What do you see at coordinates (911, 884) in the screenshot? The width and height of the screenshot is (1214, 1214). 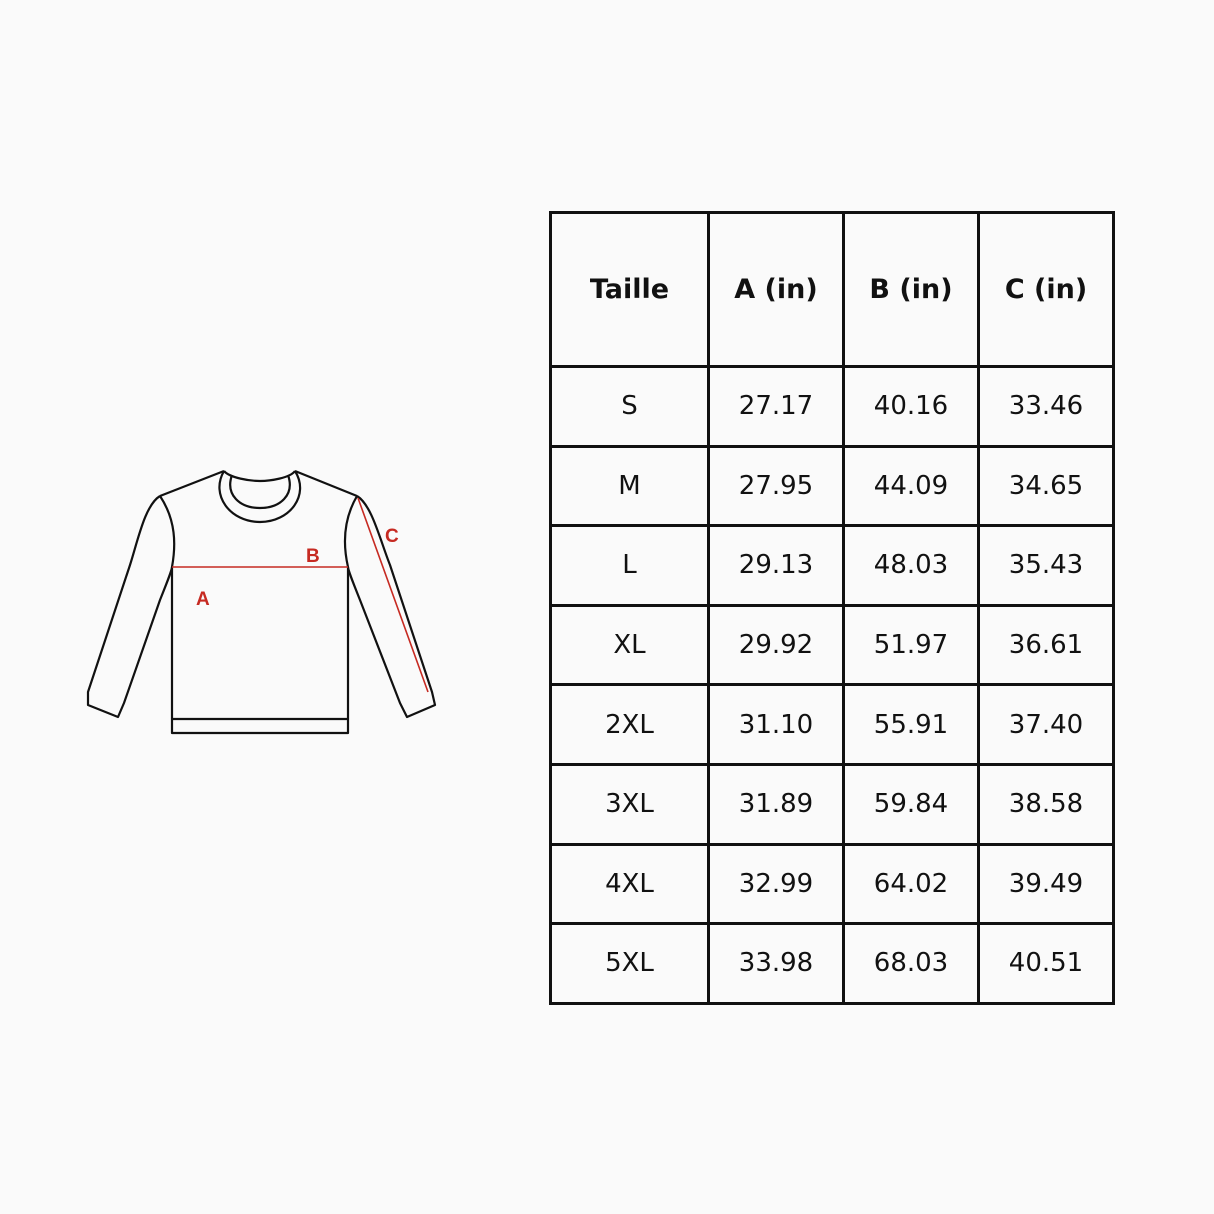 I see `cell-b: 64.02` at bounding box center [911, 884].